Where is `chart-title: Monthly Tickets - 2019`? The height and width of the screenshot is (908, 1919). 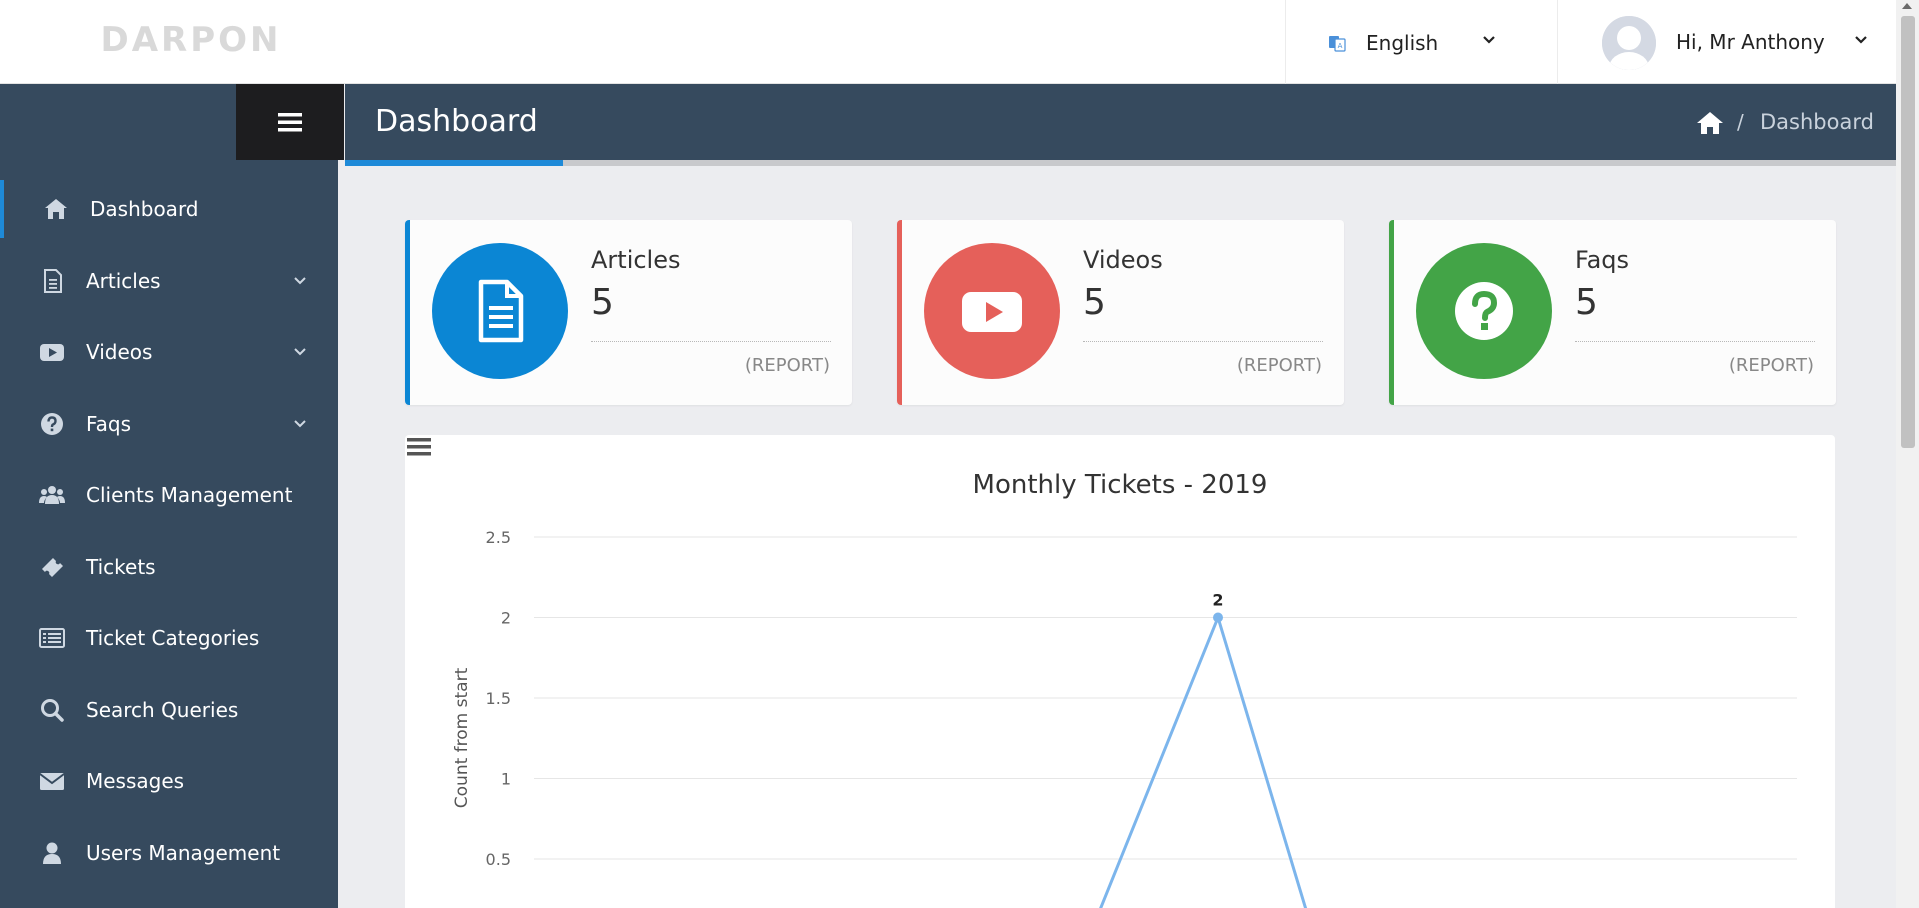 chart-title: Monthly Tickets - 2019 is located at coordinates (1120, 485).